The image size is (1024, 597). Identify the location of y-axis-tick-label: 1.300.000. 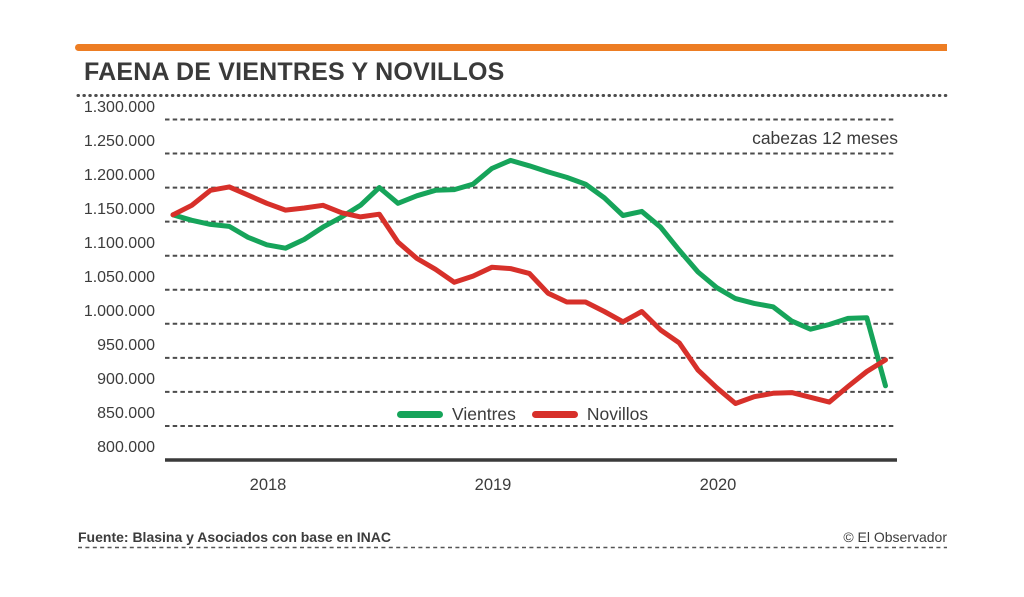
(119, 107).